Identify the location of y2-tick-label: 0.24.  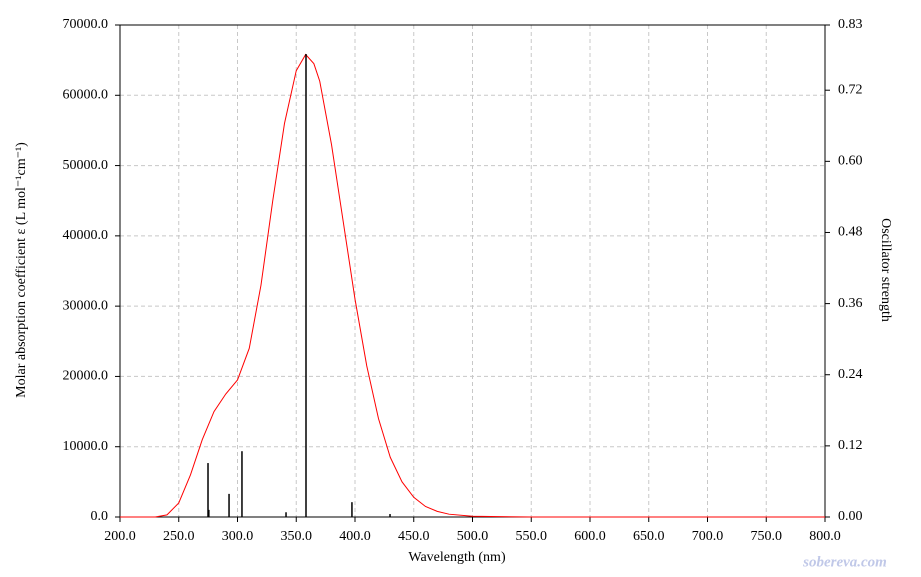
(850, 374).